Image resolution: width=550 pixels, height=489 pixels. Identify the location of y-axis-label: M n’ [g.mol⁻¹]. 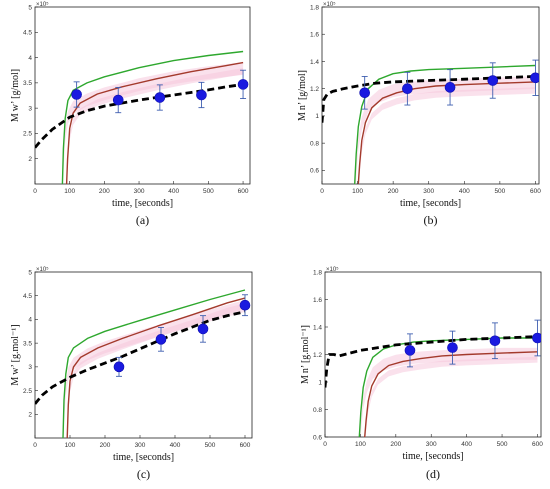
(305, 354).